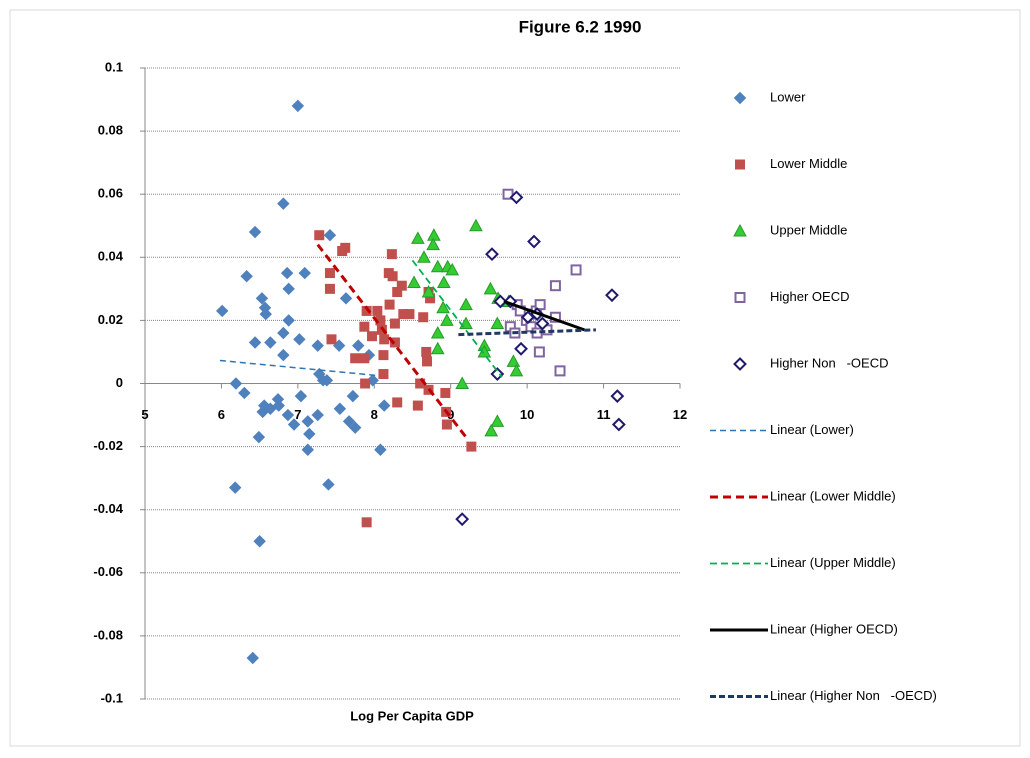 The image size is (1030, 758). Describe the element at coordinates (297, 414) in the screenshot. I see `x-tick-label: 7` at that location.